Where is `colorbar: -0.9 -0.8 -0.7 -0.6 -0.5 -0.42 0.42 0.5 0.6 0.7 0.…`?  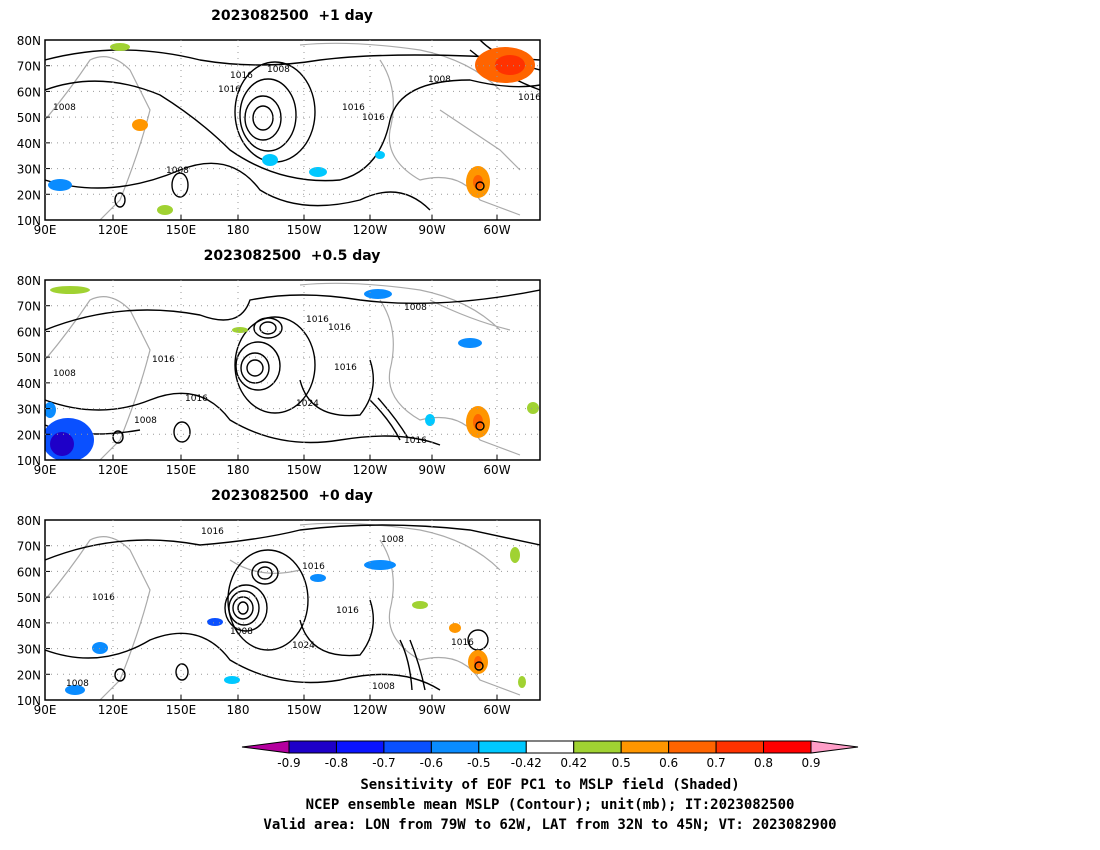
colorbar: -0.9 -0.8 -0.7 -0.6 -0.5 -0.42 0.42 0.5 0.6 0.7 0.… is located at coordinates (550, 755).